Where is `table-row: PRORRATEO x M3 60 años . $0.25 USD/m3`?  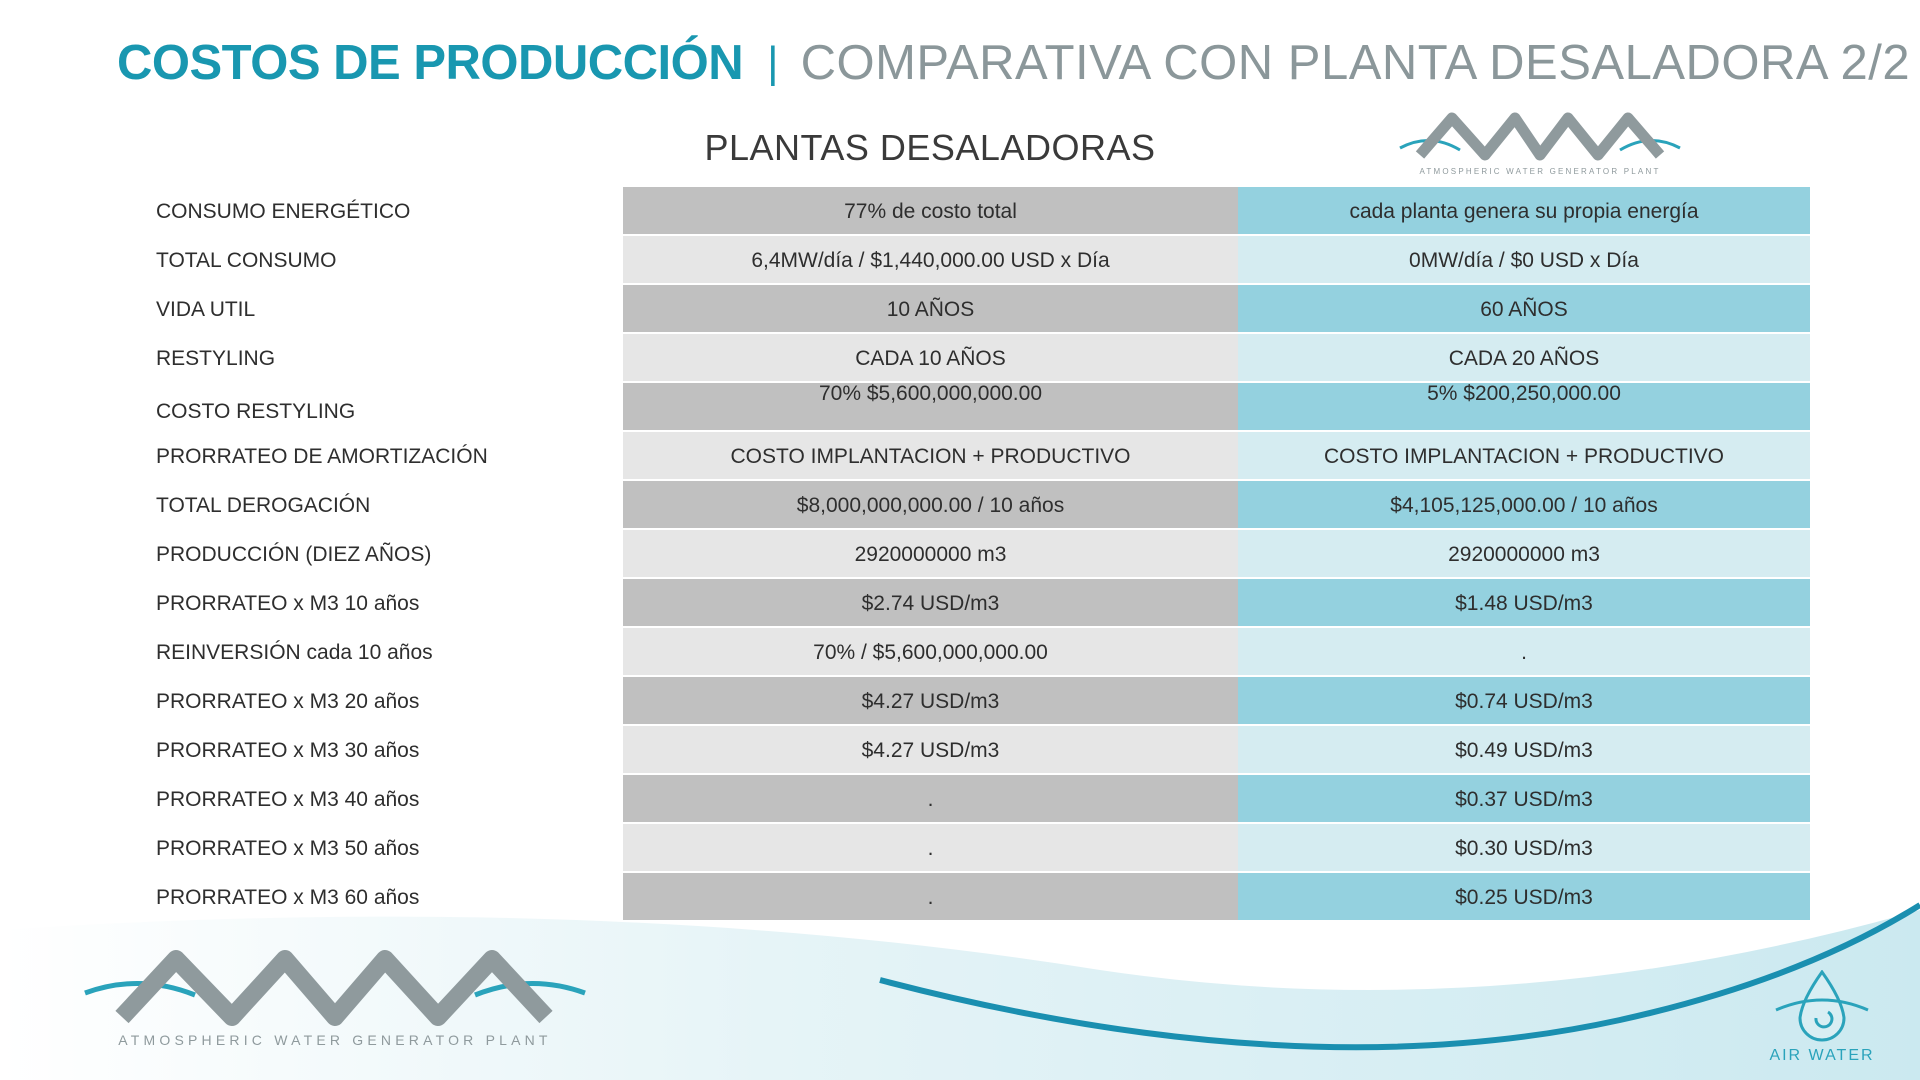 table-row: PRORRATEO x M3 60 años . $0.25 USD/m3 is located at coordinates (983, 897).